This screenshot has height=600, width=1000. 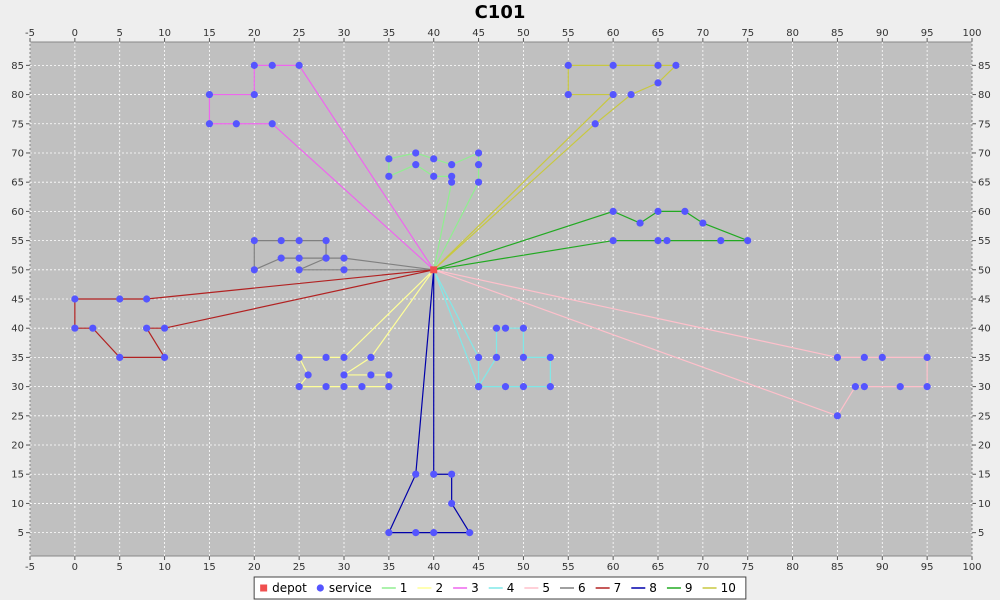 What do you see at coordinates (837, 33) in the screenshot?
I see `x-tick-label-top: 85` at bounding box center [837, 33].